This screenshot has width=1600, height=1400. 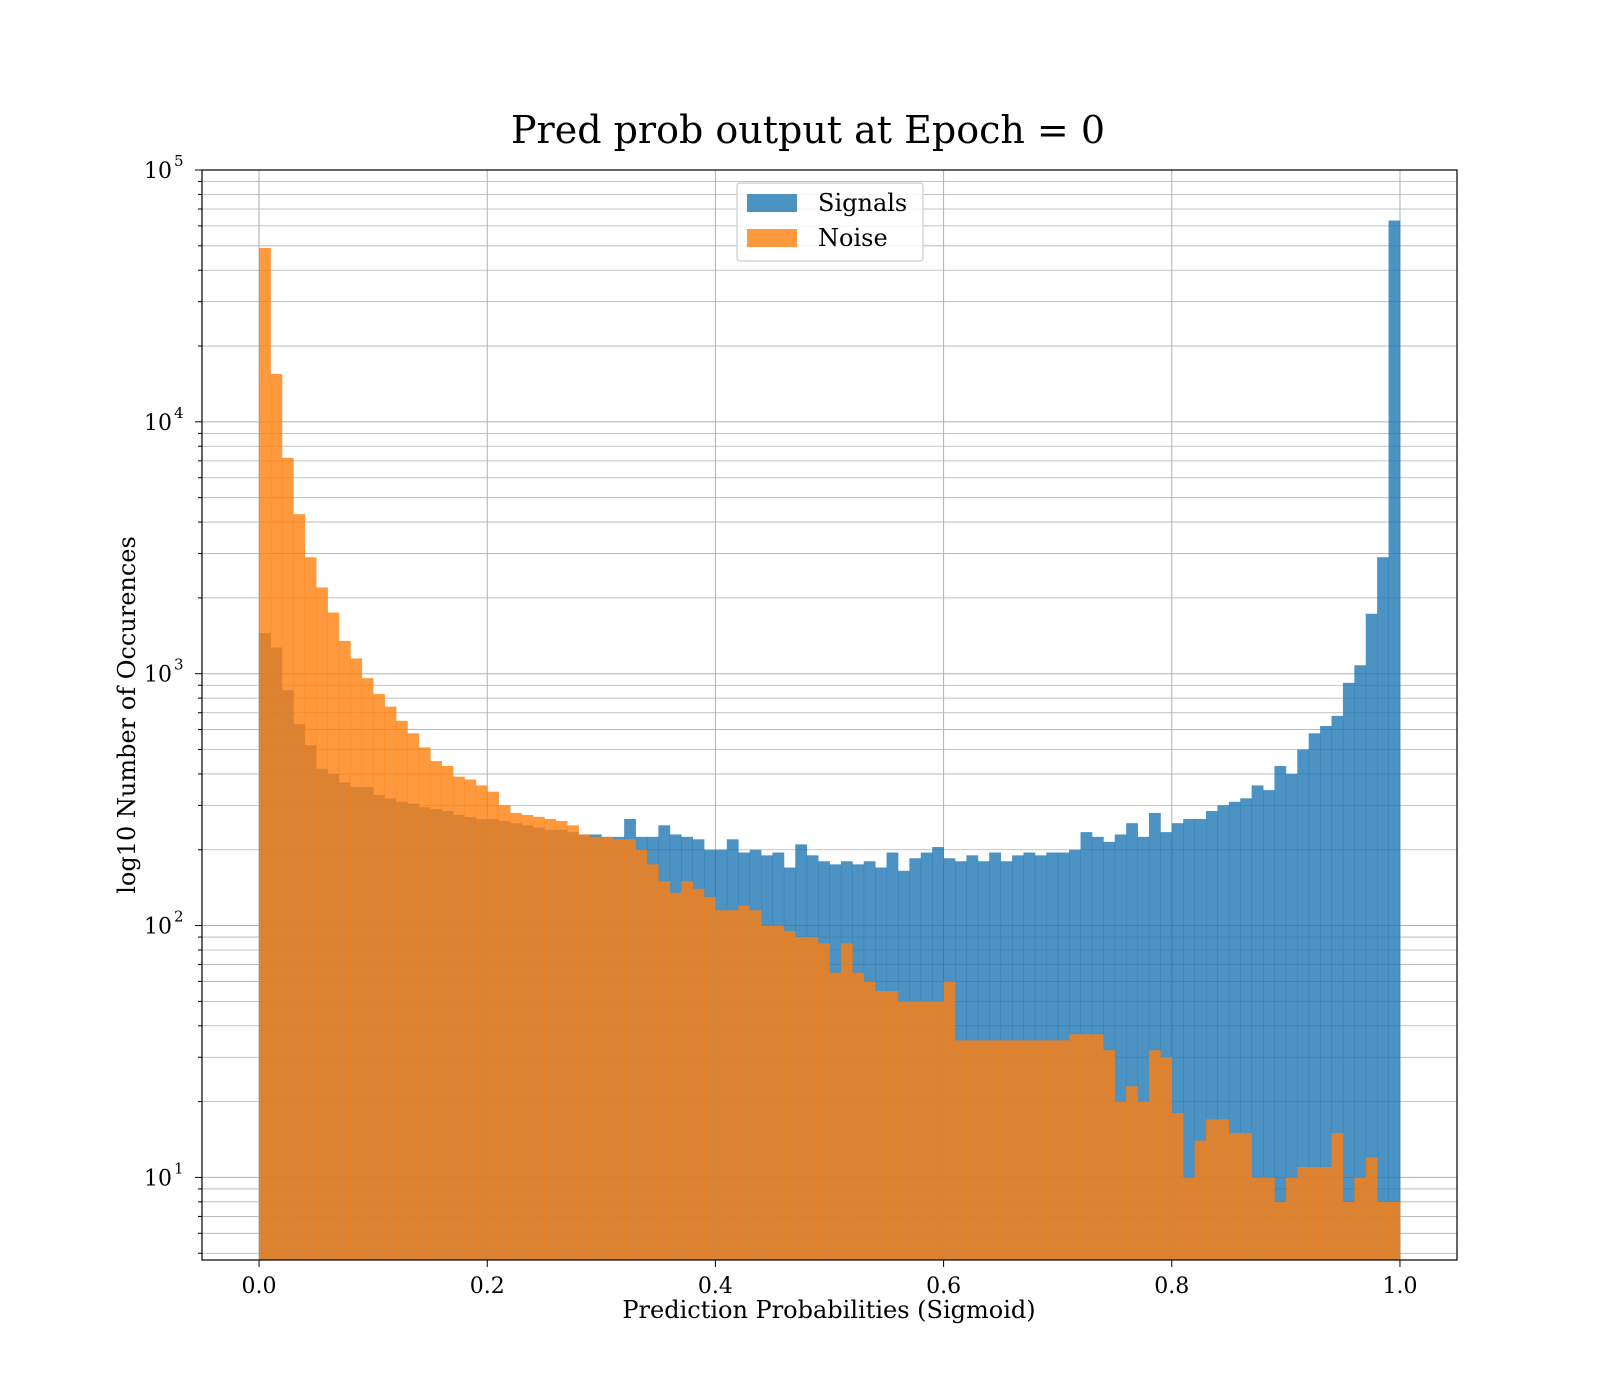 I want to click on legend: Signals Noise, so click(x=830, y=222).